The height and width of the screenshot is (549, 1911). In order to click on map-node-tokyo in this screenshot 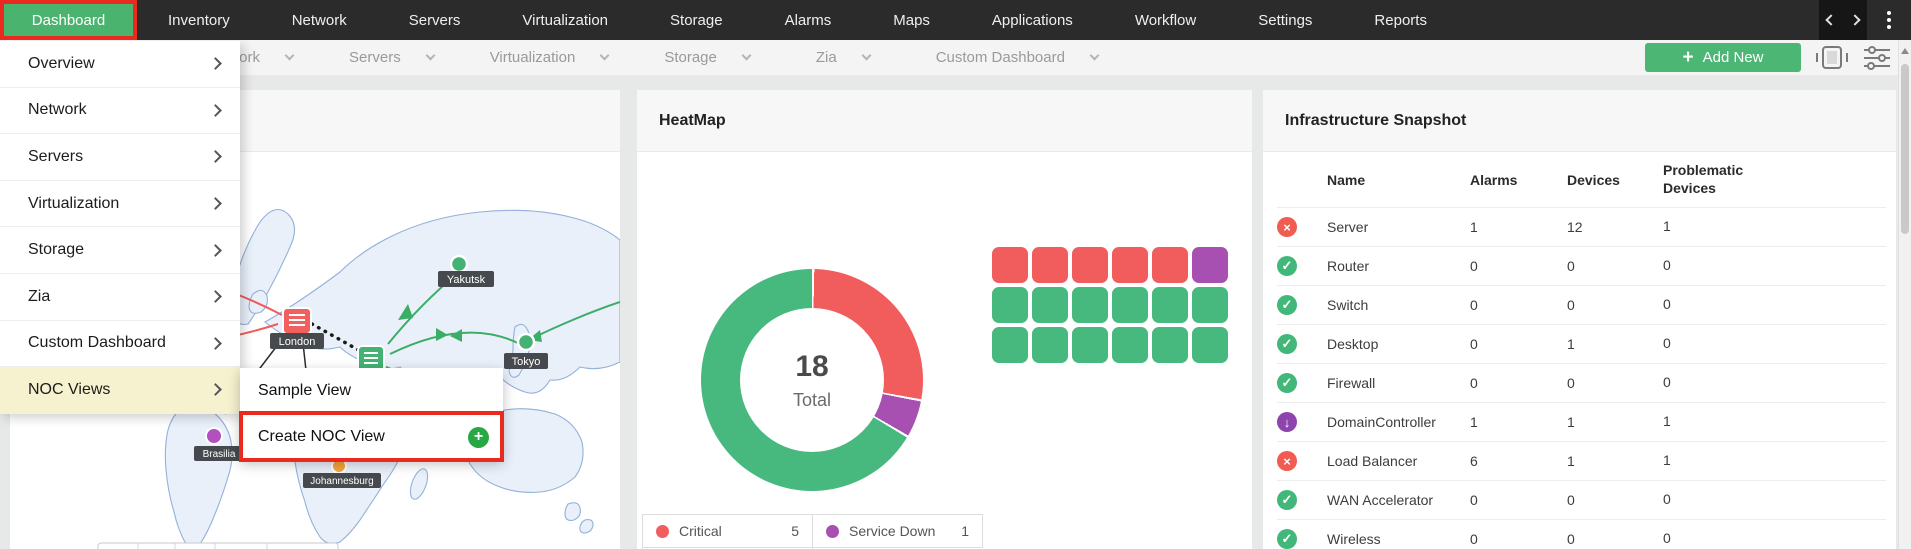, I will do `click(526, 342)`.